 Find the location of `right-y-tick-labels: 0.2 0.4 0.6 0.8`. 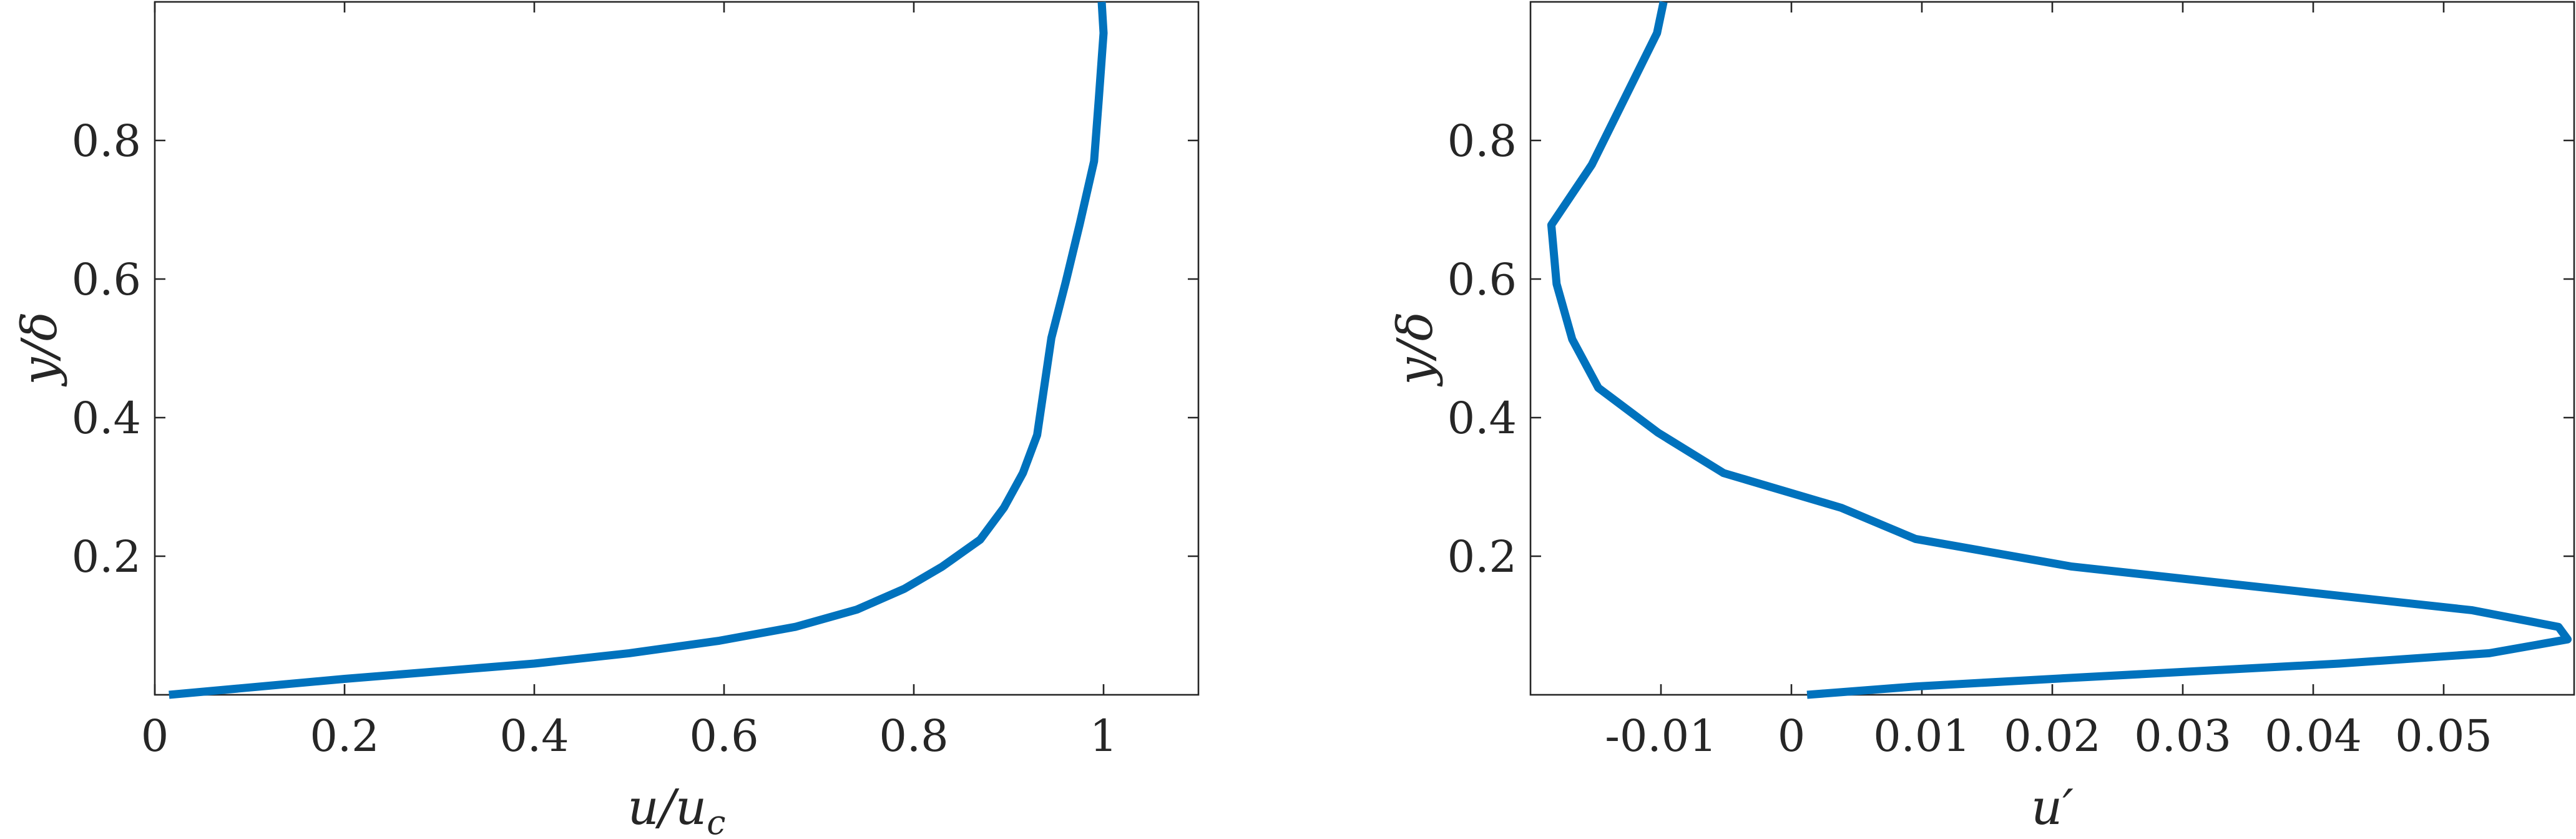

right-y-tick-labels: 0.2 0.4 0.6 0.8 is located at coordinates (1482, 348).